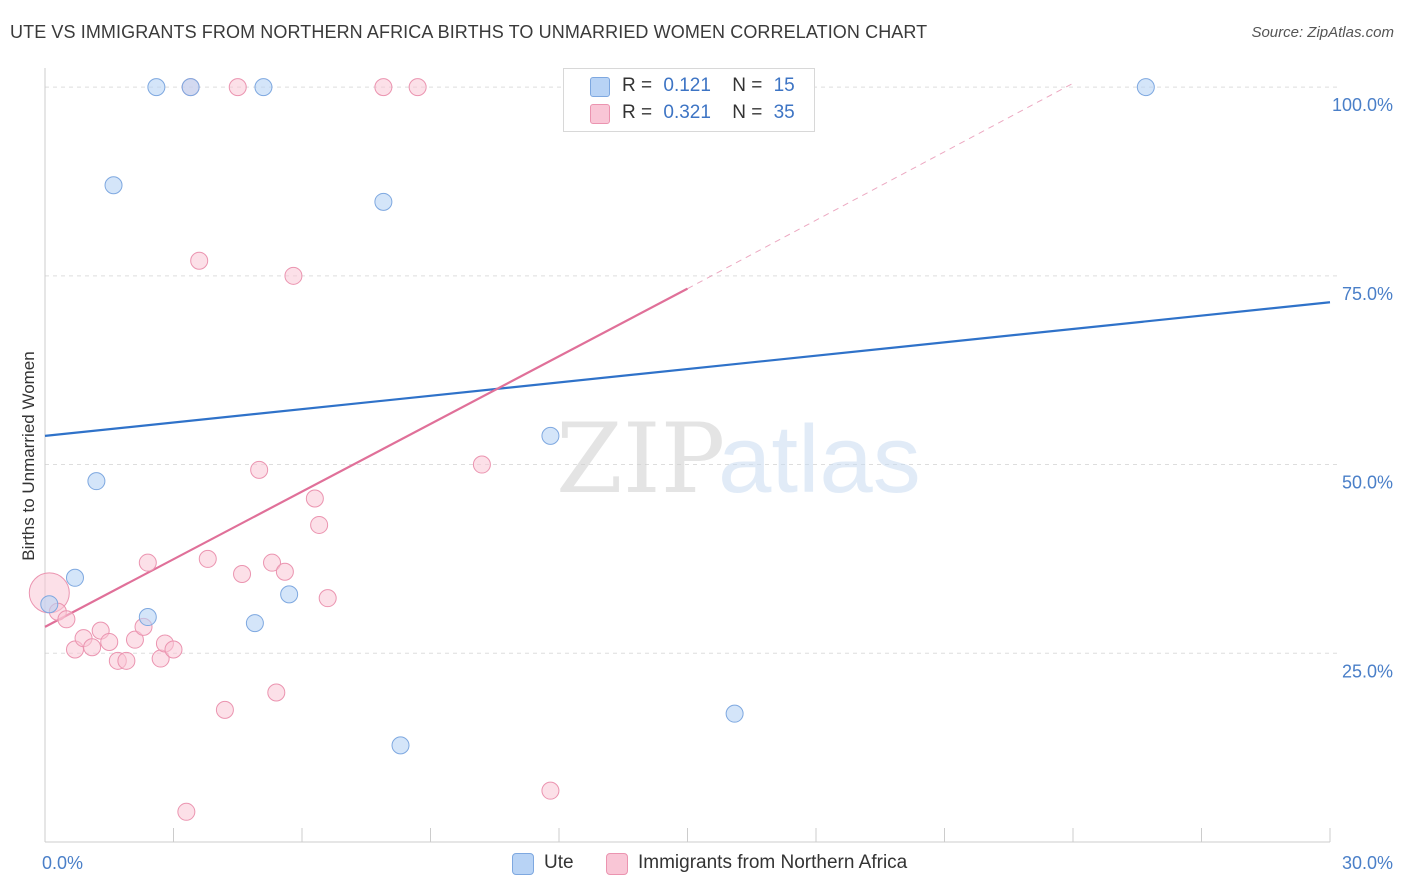 This screenshot has height=892, width=1406. What do you see at coordinates (687, 85) in the screenshot?
I see `legend-r-value: 0.121` at bounding box center [687, 85].